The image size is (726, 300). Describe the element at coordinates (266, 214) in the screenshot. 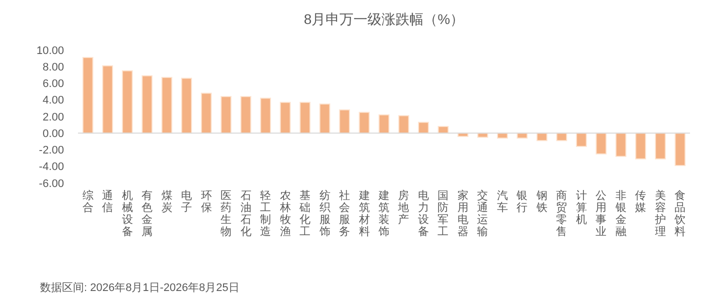

I see `x-tick-label: 轻工制造` at that location.